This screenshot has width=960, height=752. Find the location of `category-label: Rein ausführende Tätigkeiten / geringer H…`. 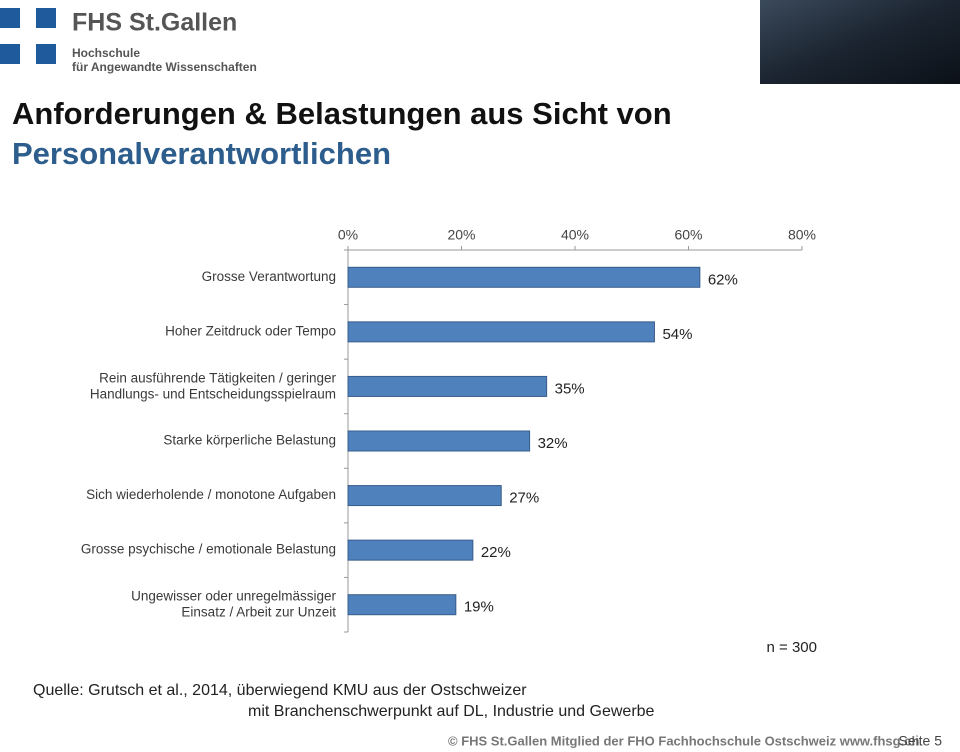

category-label: Rein ausführende Tätigkeiten / geringer H… is located at coordinates (213, 385).